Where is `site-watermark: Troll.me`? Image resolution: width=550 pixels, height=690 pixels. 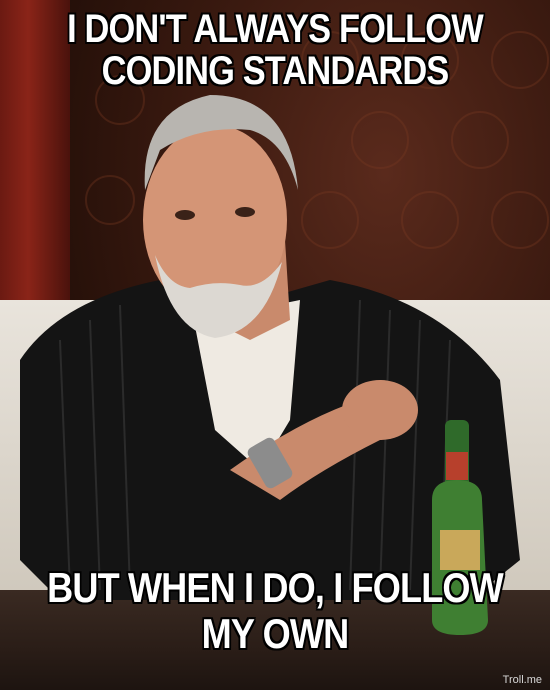
site-watermark: Troll.me is located at coordinates (522, 680).